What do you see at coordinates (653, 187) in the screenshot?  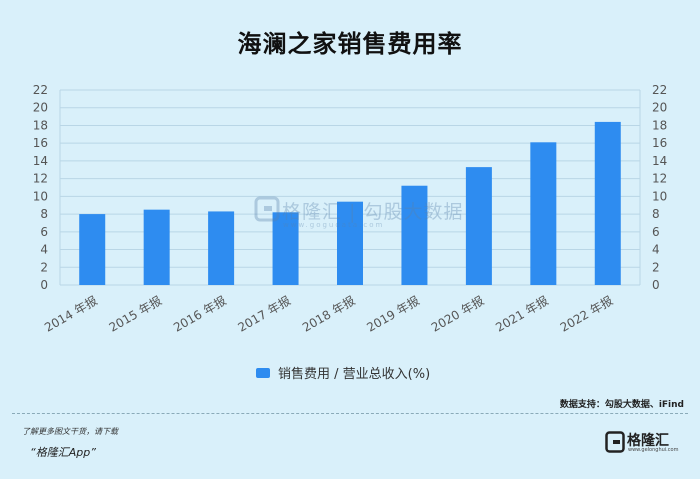 I see `y-axis-right: 0 2 4 6 8 10 12 14 16 18 20 22` at bounding box center [653, 187].